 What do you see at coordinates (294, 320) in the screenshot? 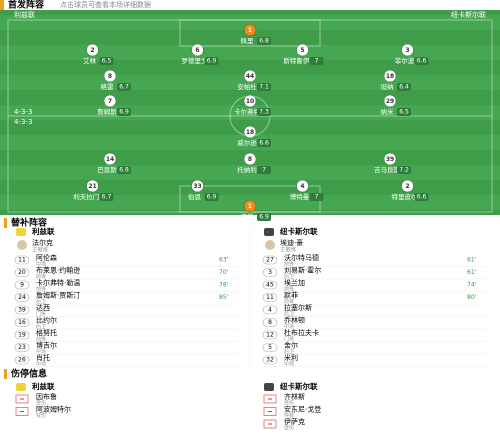
I see `sub-name: 乔林顿` at bounding box center [294, 320].